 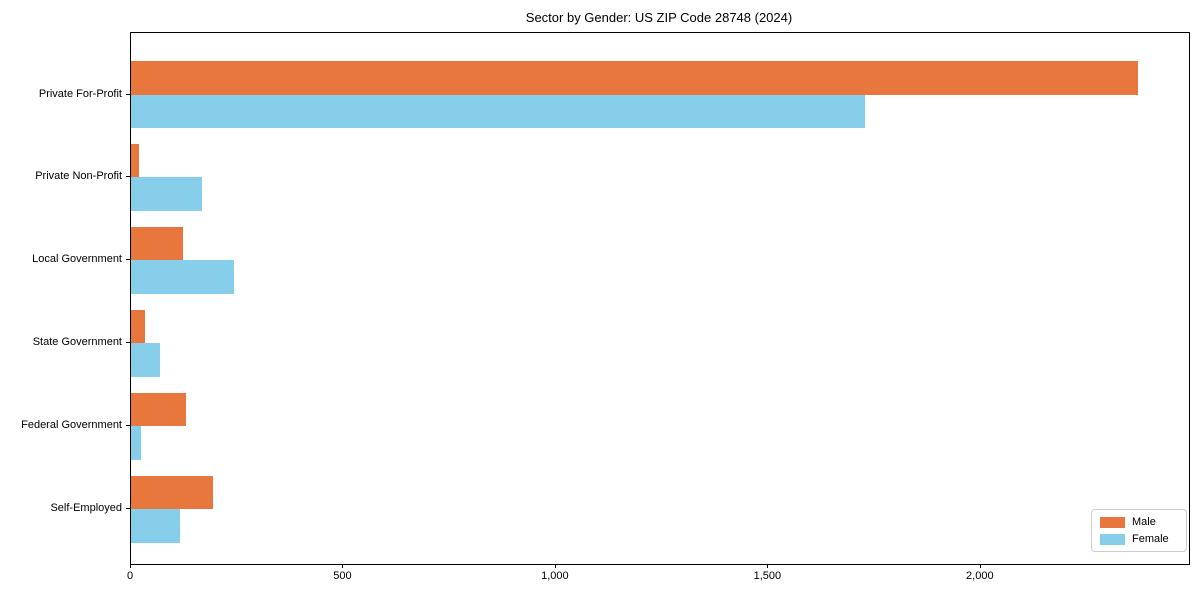 I want to click on x-axis-label: 2,000, so click(x=980, y=576).